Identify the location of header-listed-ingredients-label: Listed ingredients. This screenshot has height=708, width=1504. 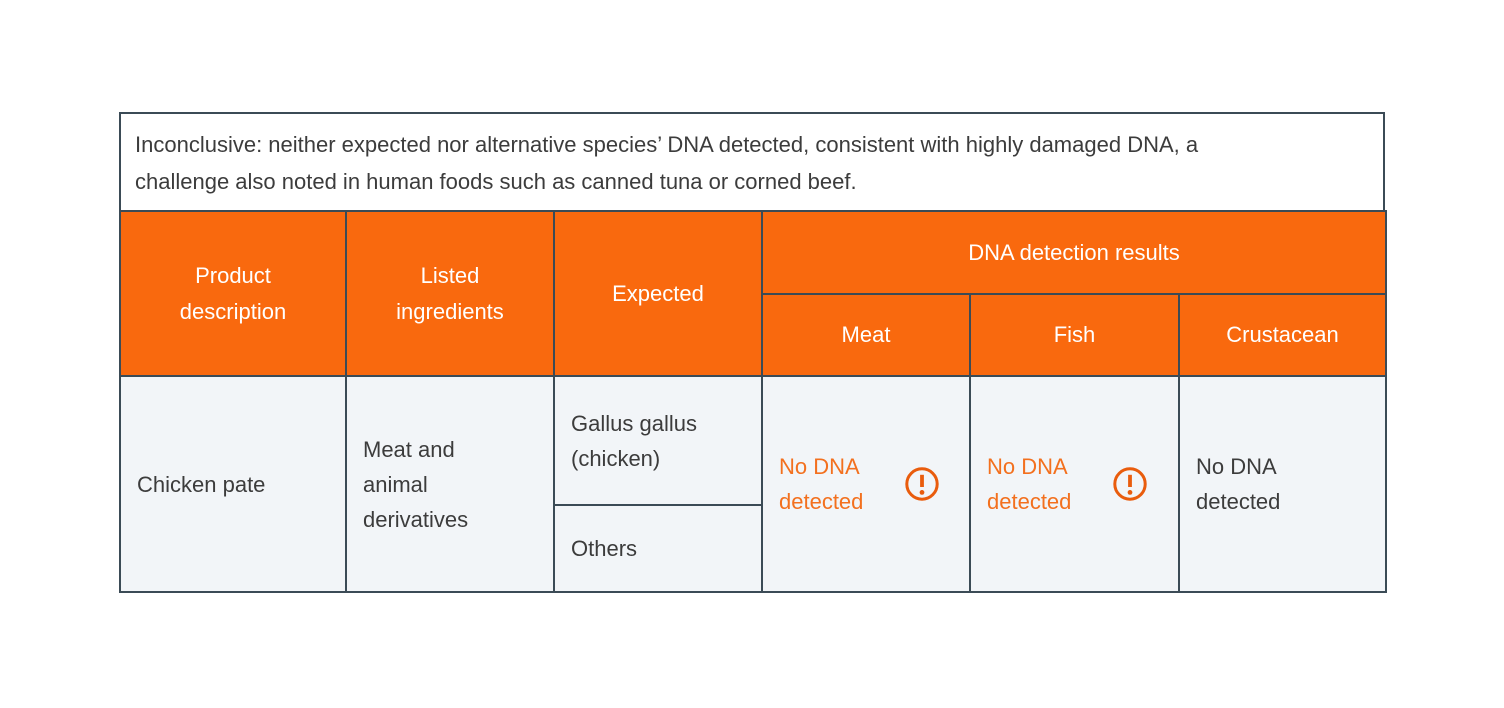
(450, 293).